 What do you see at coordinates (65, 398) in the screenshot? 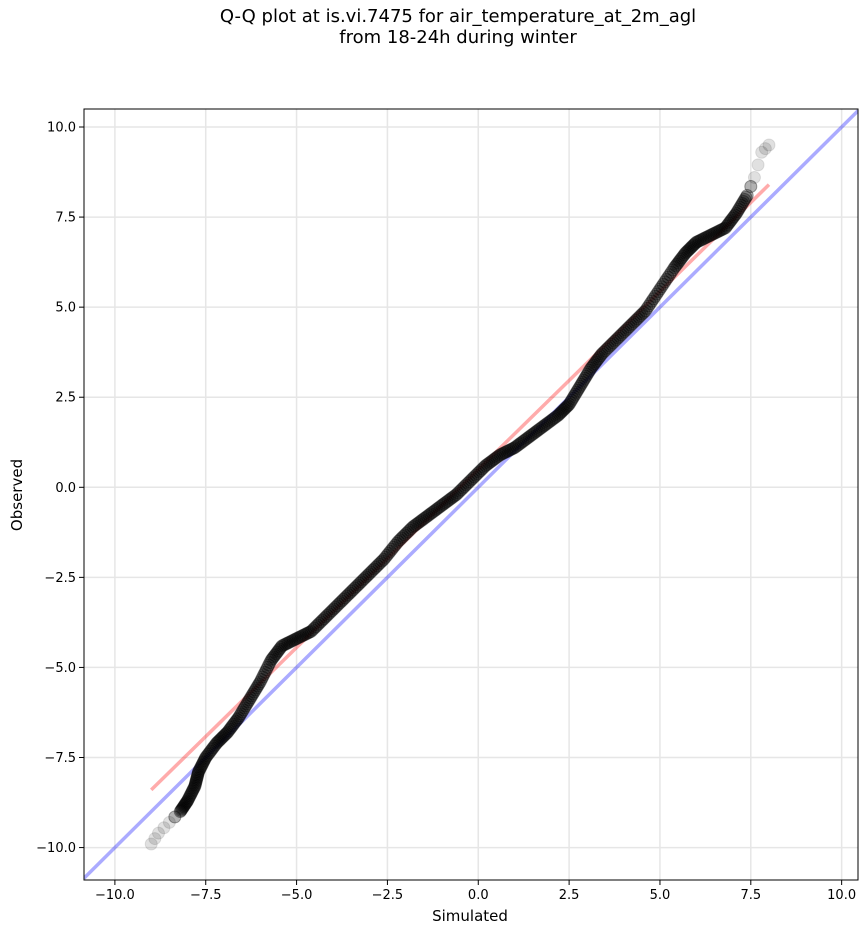
I see `y-tick-label: 2.5` at bounding box center [65, 398].